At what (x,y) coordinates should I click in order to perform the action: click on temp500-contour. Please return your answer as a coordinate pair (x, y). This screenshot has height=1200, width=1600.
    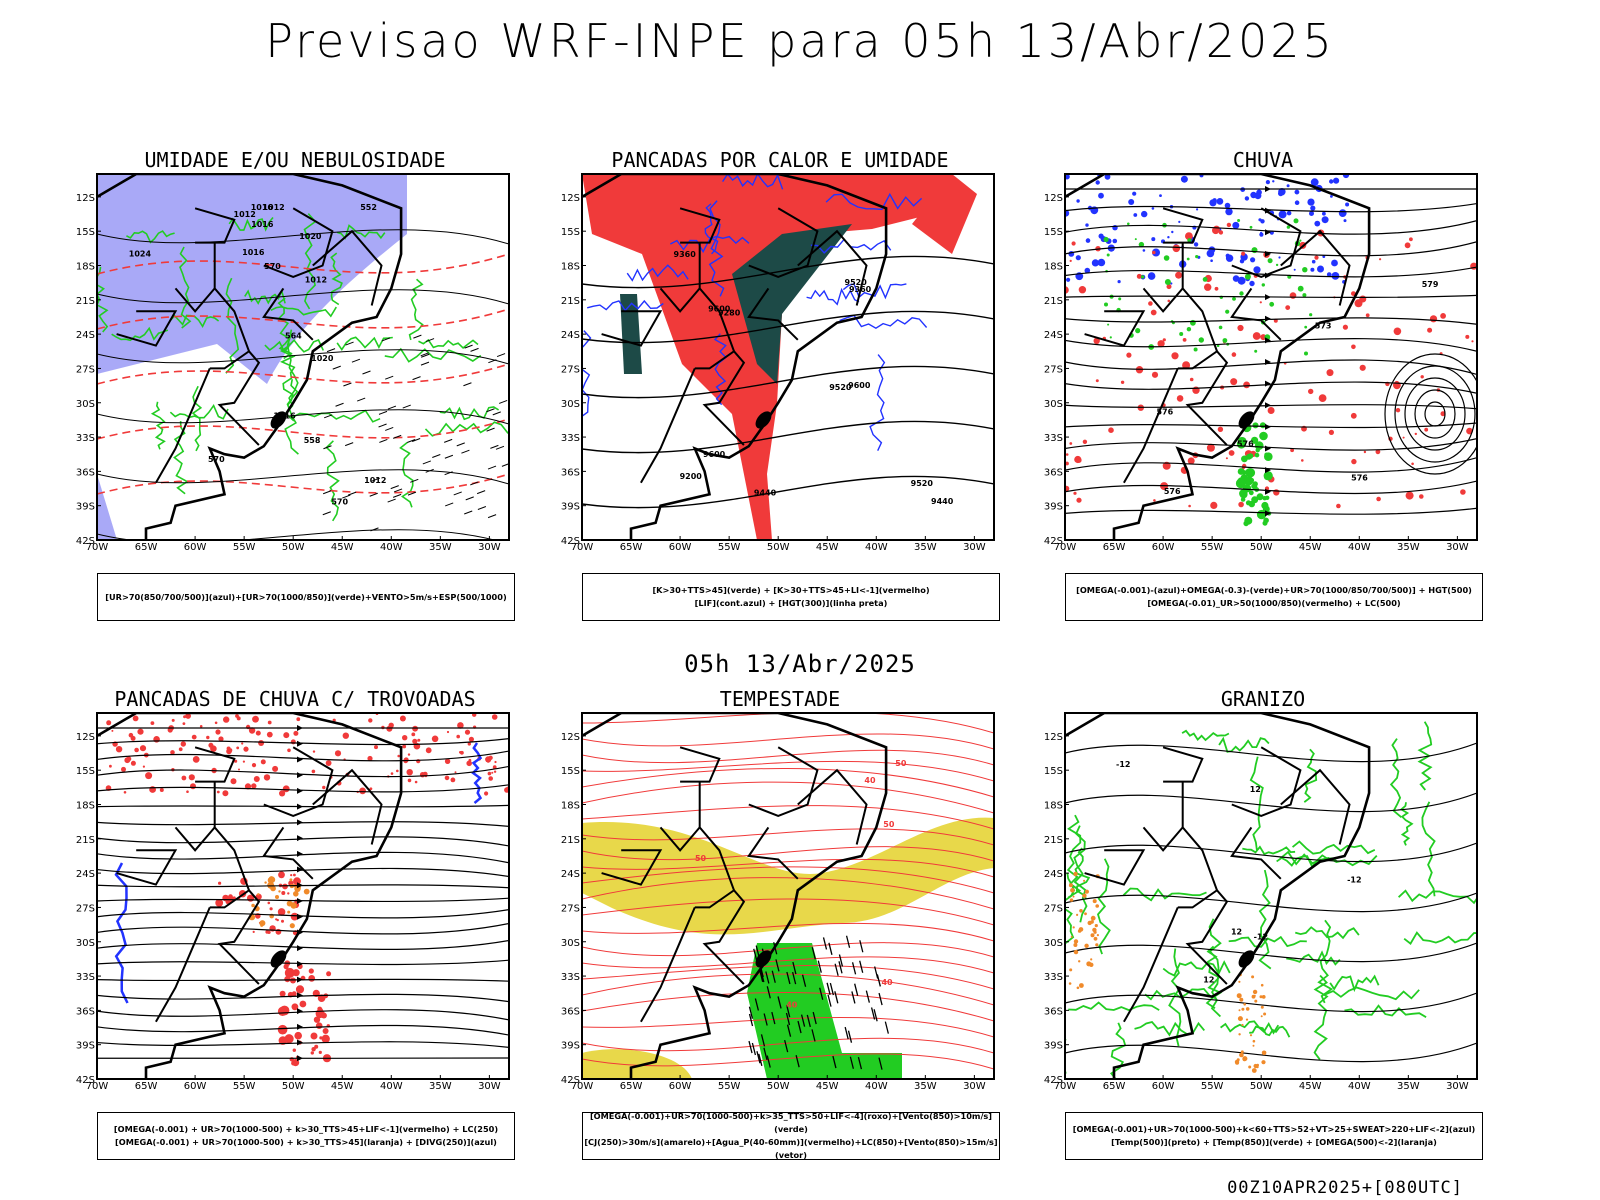
    Looking at the image, I should click on (1271, 752).